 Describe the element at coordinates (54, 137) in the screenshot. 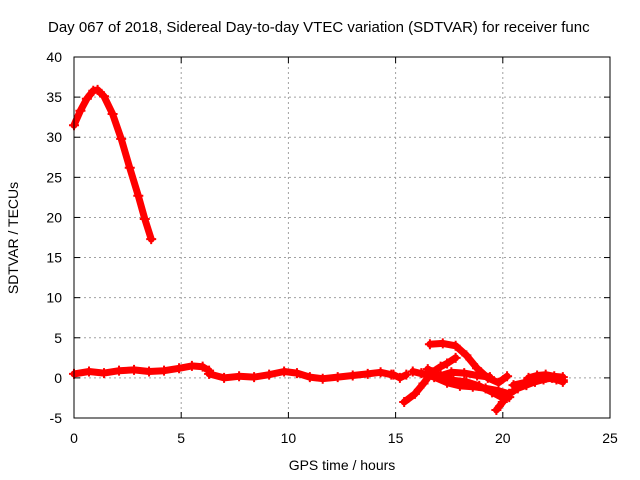

I see `y-tick-label: 30` at that location.